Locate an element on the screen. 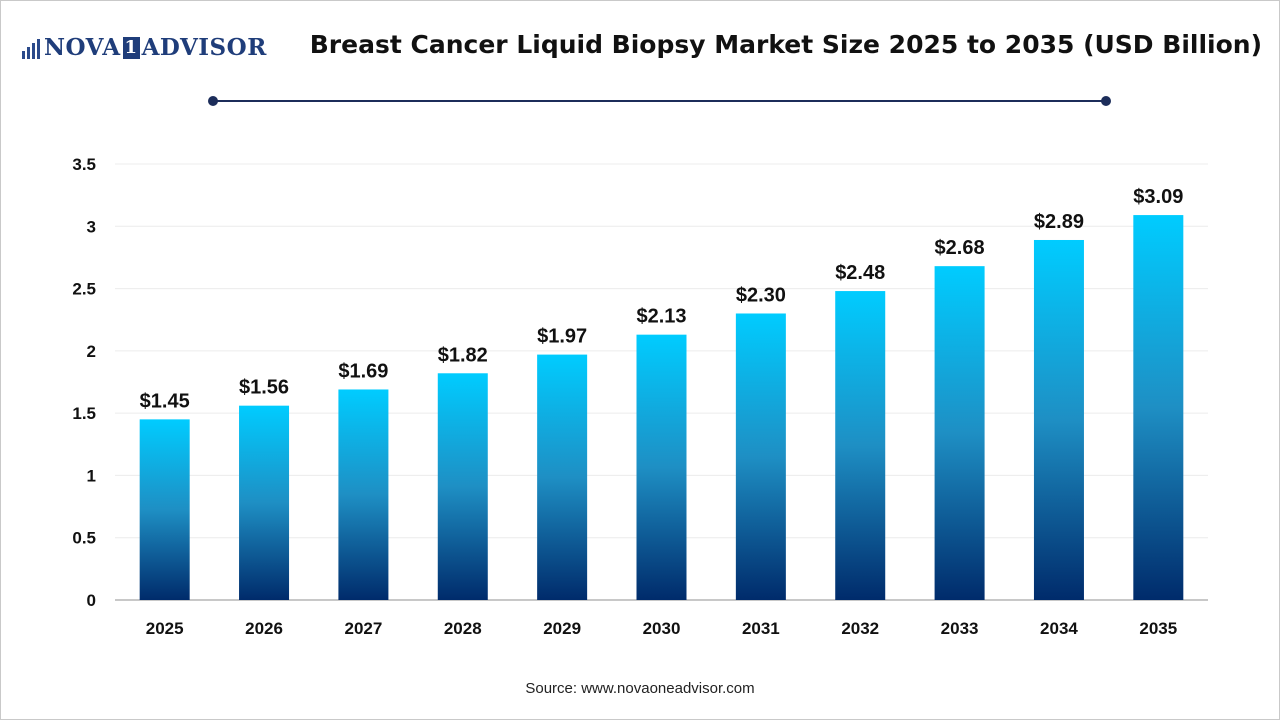 The width and height of the screenshot is (1280, 720). bar-2027 is located at coordinates (363, 494).